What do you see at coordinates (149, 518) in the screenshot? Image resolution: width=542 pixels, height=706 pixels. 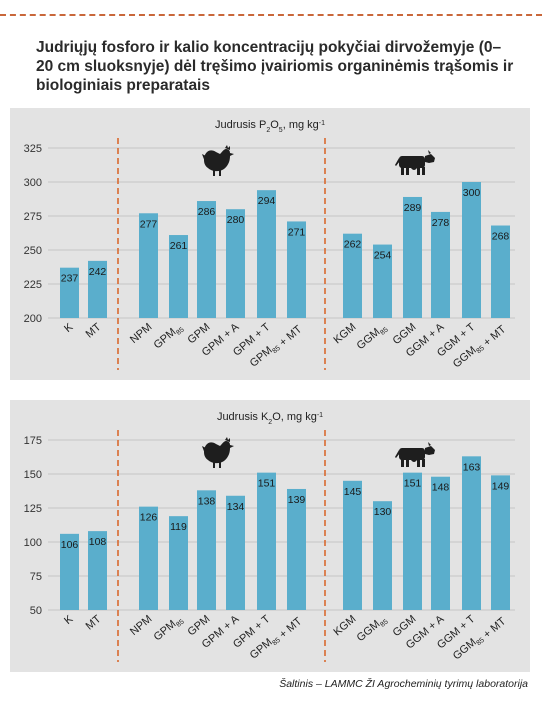 I see `data-label: 126` at bounding box center [149, 518].